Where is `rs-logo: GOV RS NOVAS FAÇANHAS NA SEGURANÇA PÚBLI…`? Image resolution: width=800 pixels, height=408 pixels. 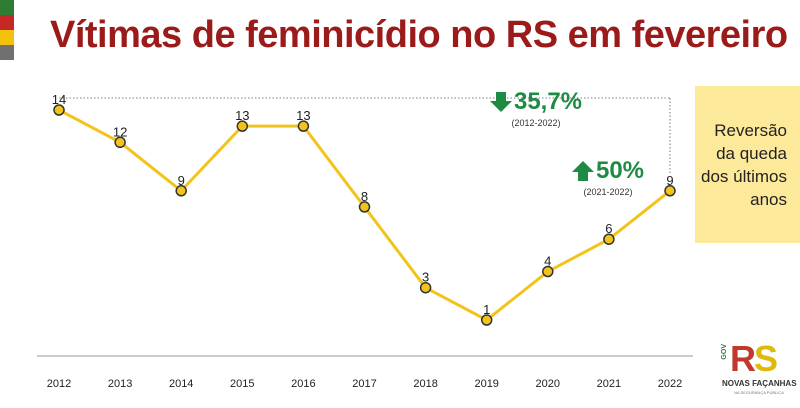 rs-logo: GOV RS NOVAS FAÇANHAS NA SEGURANÇA PÚBLI… is located at coordinates (757, 372).